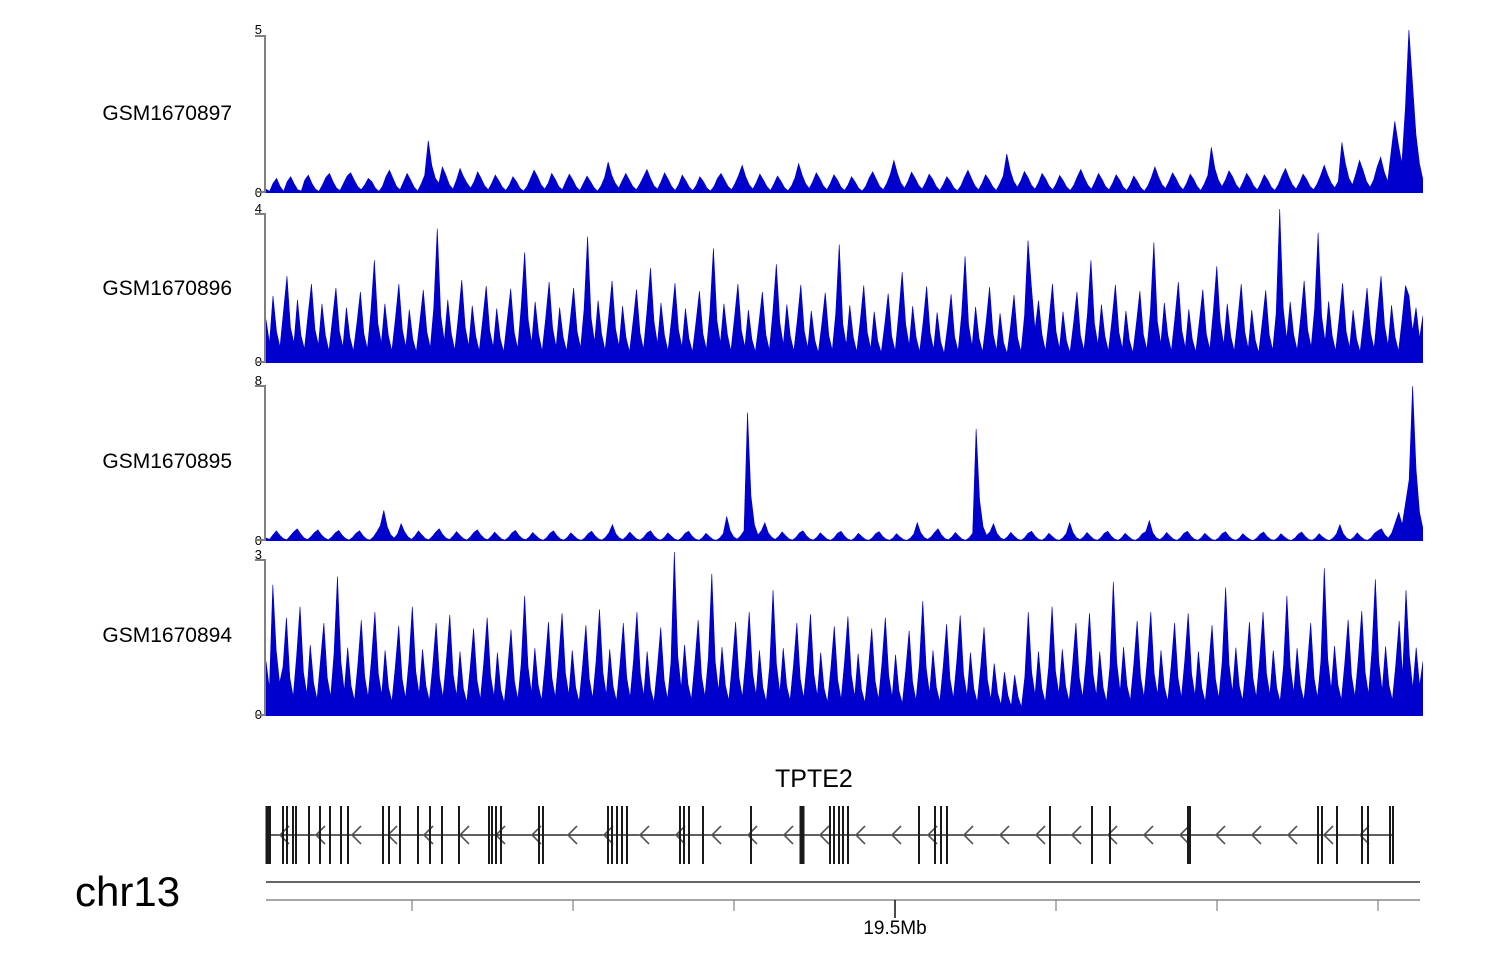 The image size is (1500, 980). What do you see at coordinates (844, 634) in the screenshot?
I see `coverage-plot-gsm1670894` at bounding box center [844, 634].